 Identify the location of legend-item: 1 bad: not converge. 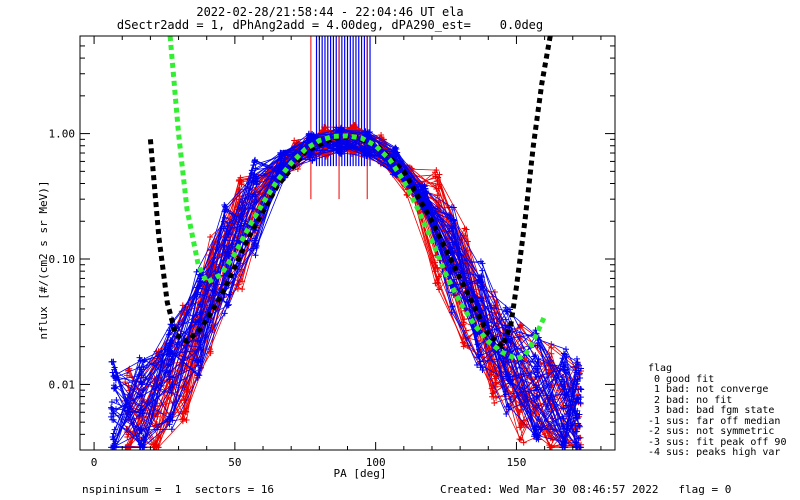
(708, 389).